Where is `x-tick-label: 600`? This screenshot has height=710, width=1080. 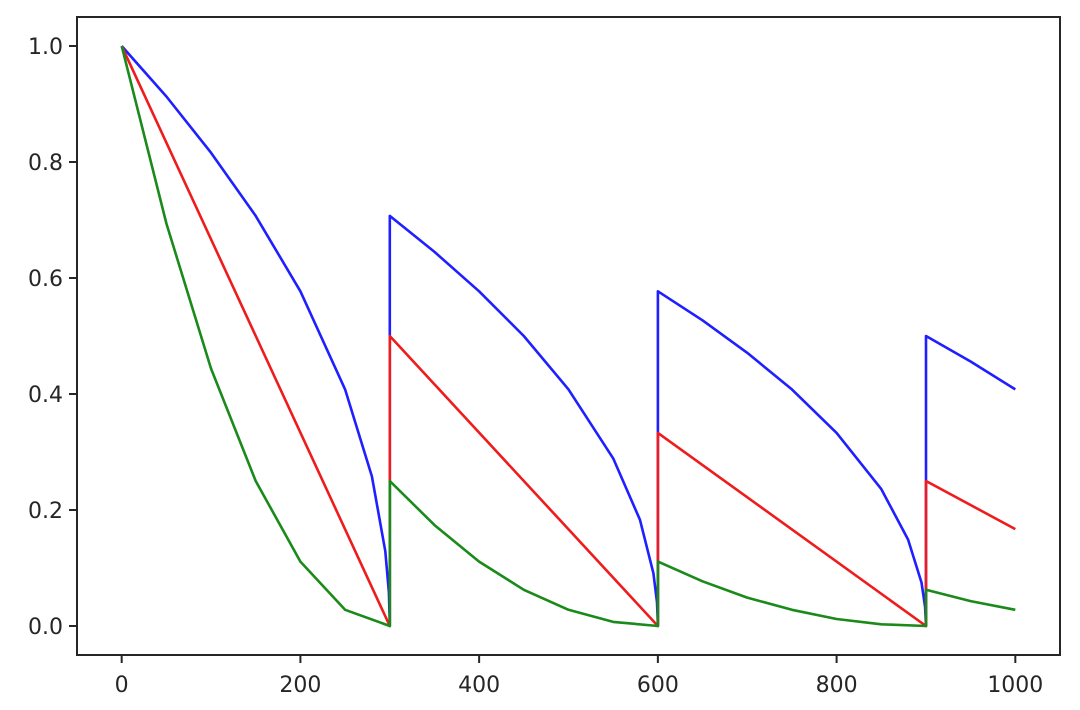 x-tick-label: 600 is located at coordinates (658, 685).